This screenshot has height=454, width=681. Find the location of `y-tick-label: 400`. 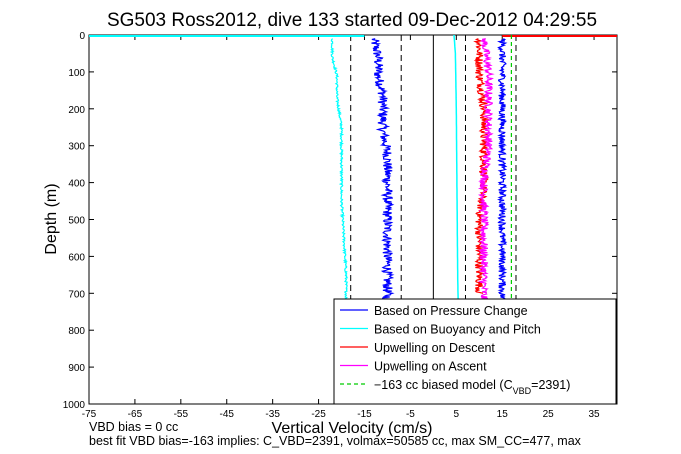

y-tick-label: 400 is located at coordinates (76, 184).